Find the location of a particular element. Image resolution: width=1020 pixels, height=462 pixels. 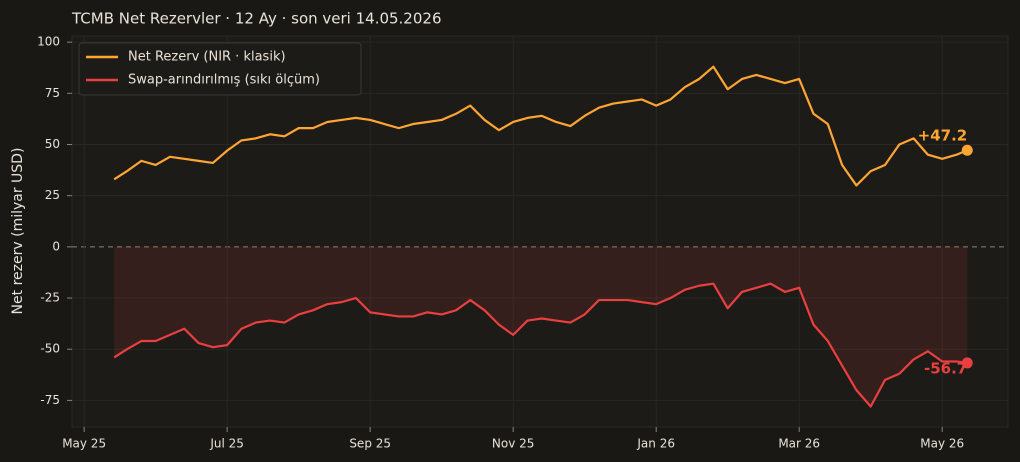

x-tick-label: Jan 26 is located at coordinates (655, 444).